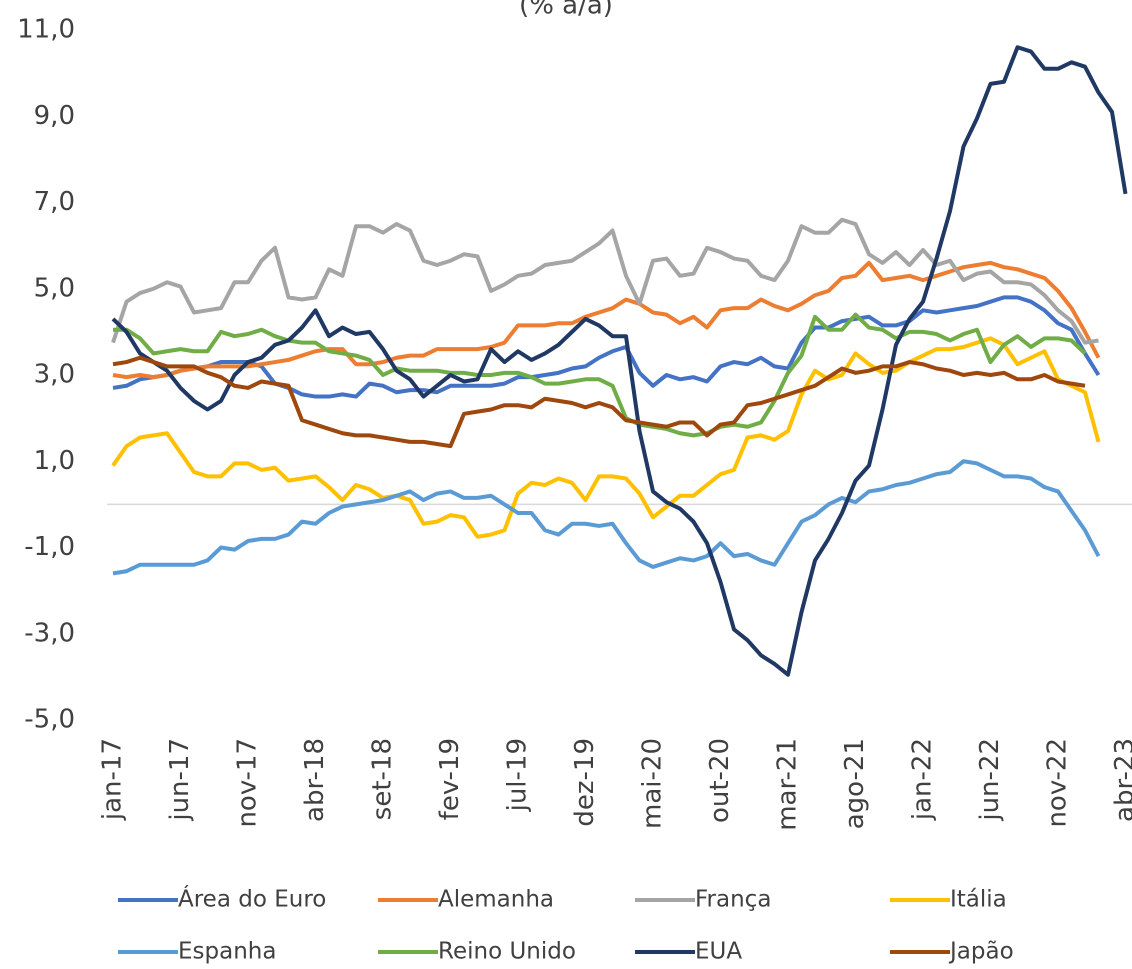 This screenshot has width=1132, height=969. I want to click on x-tick-label: ago-21, so click(855, 783).